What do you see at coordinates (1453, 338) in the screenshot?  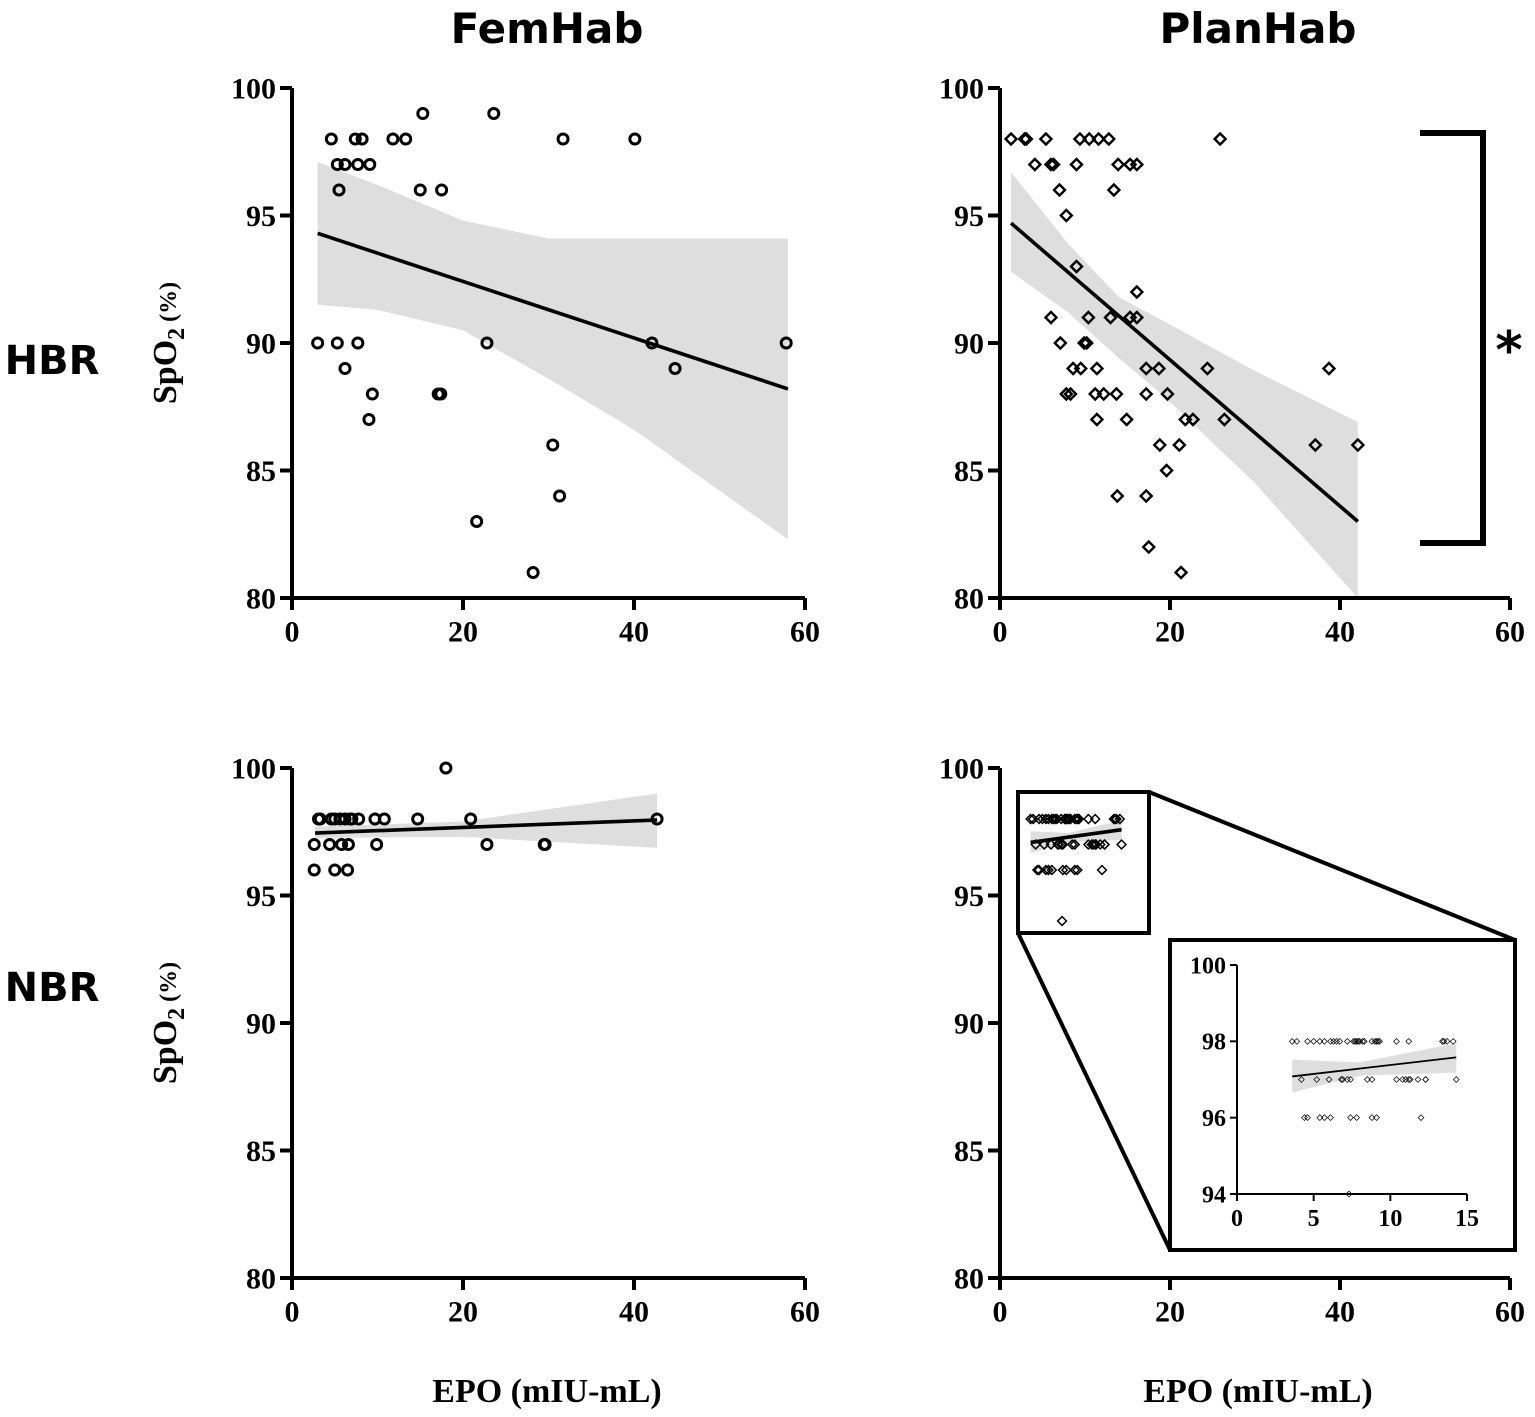 I see `significance-bracket` at bounding box center [1453, 338].